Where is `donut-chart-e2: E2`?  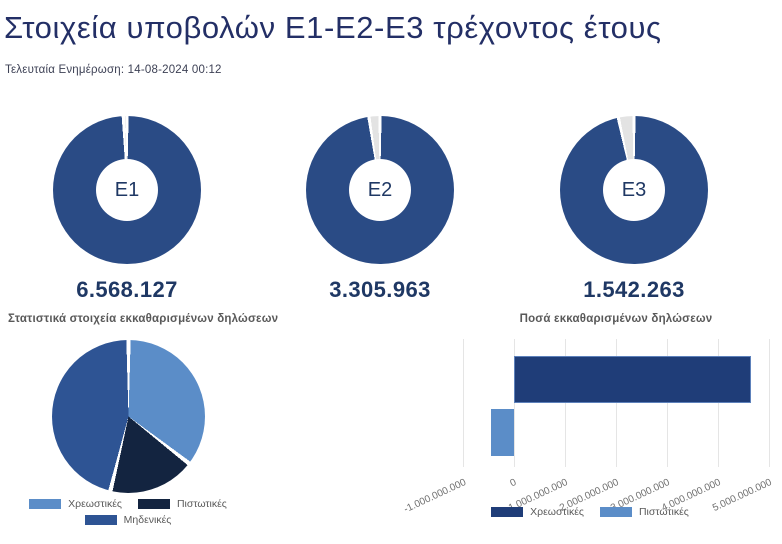 donut-chart-e2: E2 is located at coordinates (380, 190).